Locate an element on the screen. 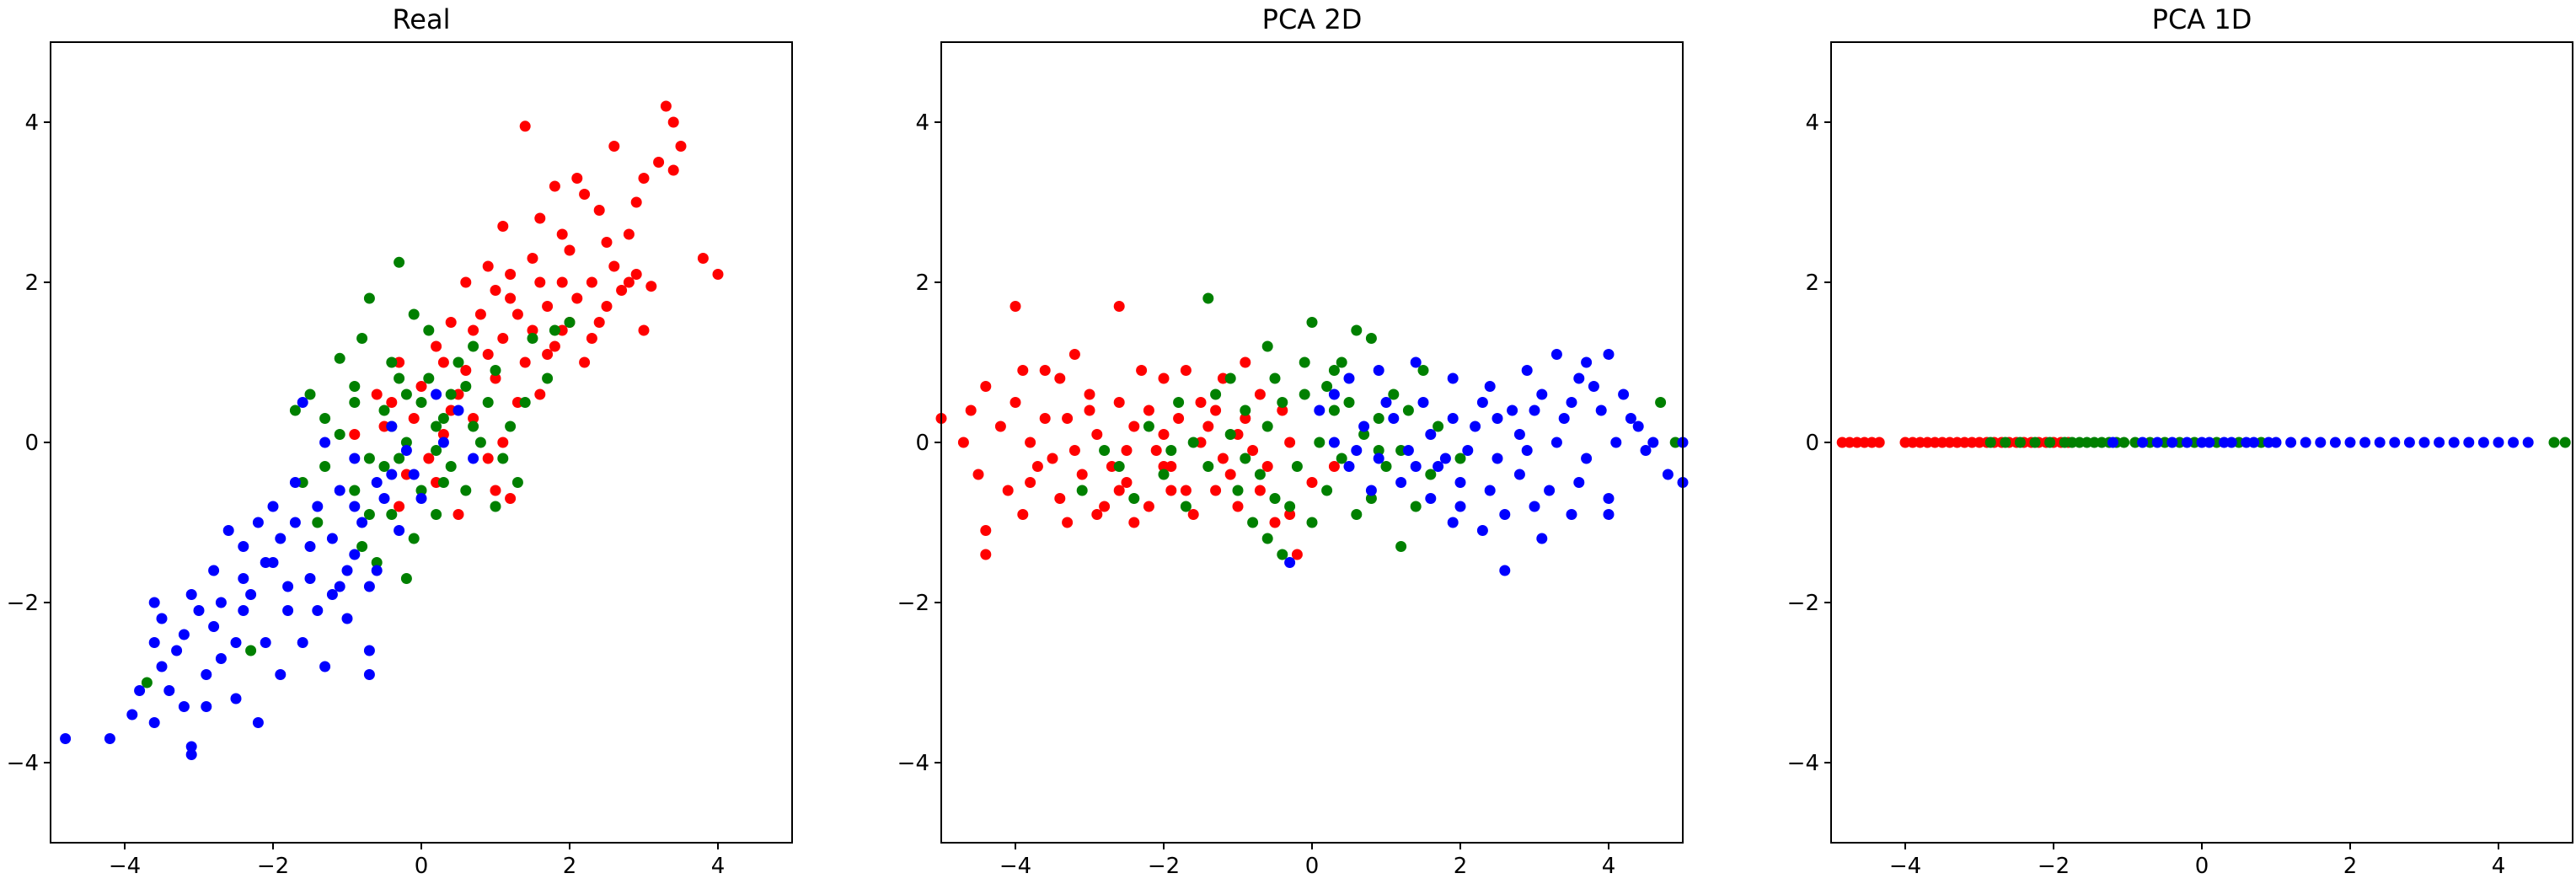 The height and width of the screenshot is (884, 2576). y-tick-label: 2 is located at coordinates (1812, 283).